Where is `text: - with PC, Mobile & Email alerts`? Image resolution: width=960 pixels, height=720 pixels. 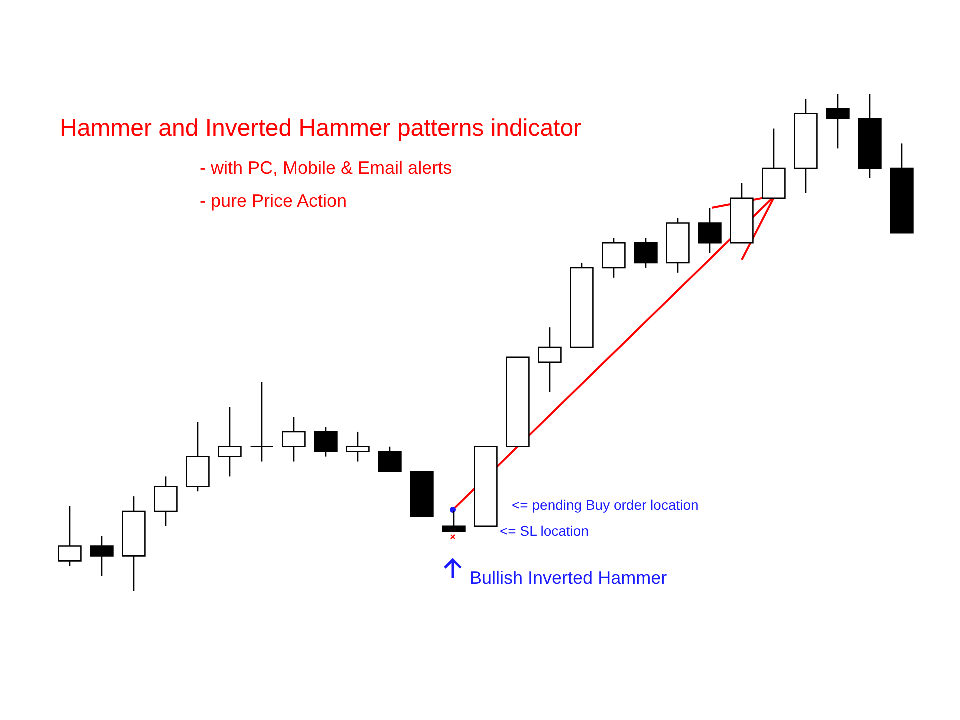
text: - with PC, Mobile & Email alerts is located at coordinates (326, 168).